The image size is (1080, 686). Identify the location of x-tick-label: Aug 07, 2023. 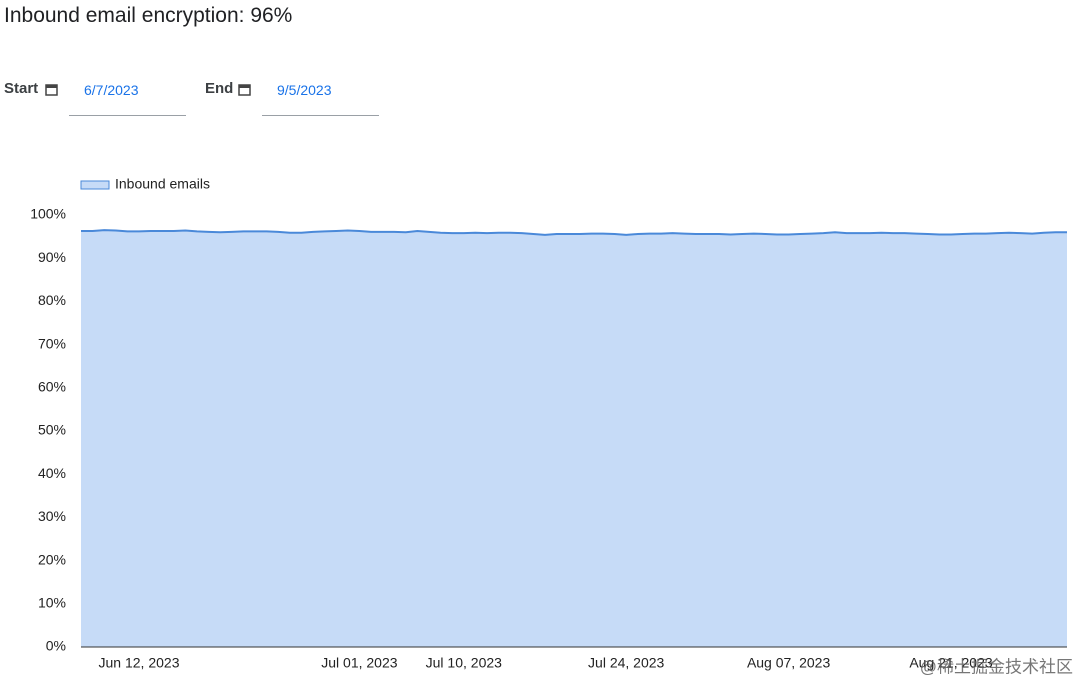
(789, 663).